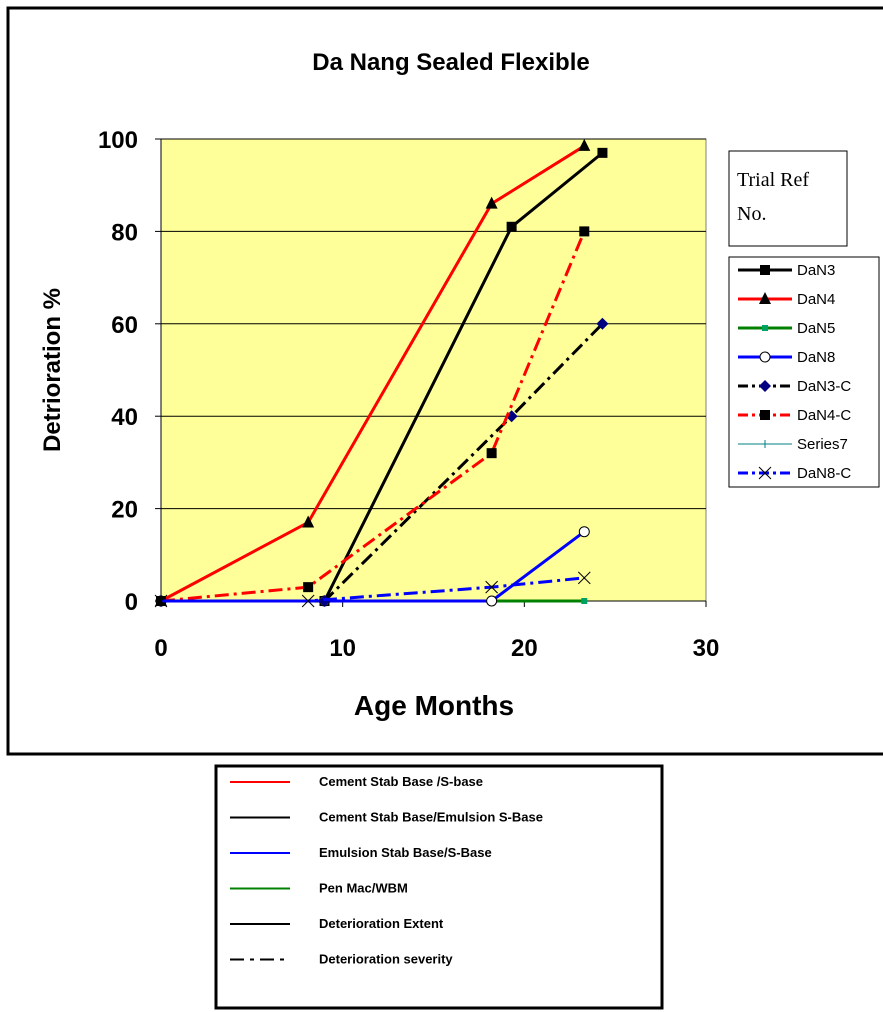 This screenshot has height=1012, width=883. What do you see at coordinates (363, 888) in the screenshot?
I see `line-style-label: Pen Mac/WBM` at bounding box center [363, 888].